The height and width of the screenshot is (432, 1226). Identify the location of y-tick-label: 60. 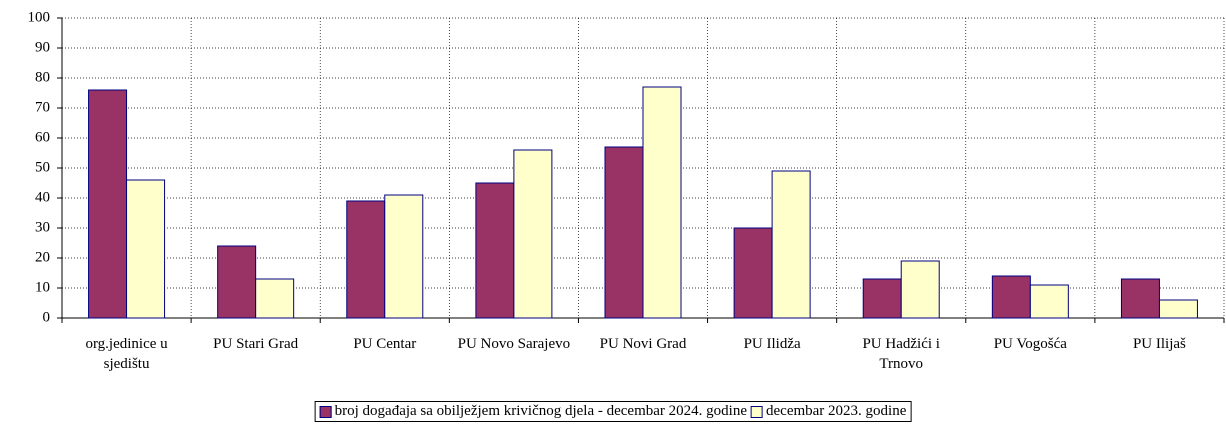
(42, 137).